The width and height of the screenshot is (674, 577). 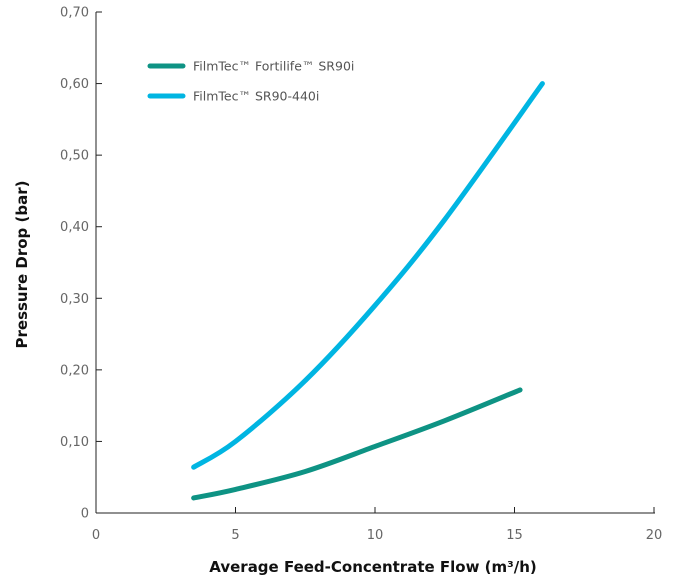 What do you see at coordinates (273, 66) in the screenshot?
I see `legend-label-1: FilmTec™ Fortilife™ SR90i` at bounding box center [273, 66].